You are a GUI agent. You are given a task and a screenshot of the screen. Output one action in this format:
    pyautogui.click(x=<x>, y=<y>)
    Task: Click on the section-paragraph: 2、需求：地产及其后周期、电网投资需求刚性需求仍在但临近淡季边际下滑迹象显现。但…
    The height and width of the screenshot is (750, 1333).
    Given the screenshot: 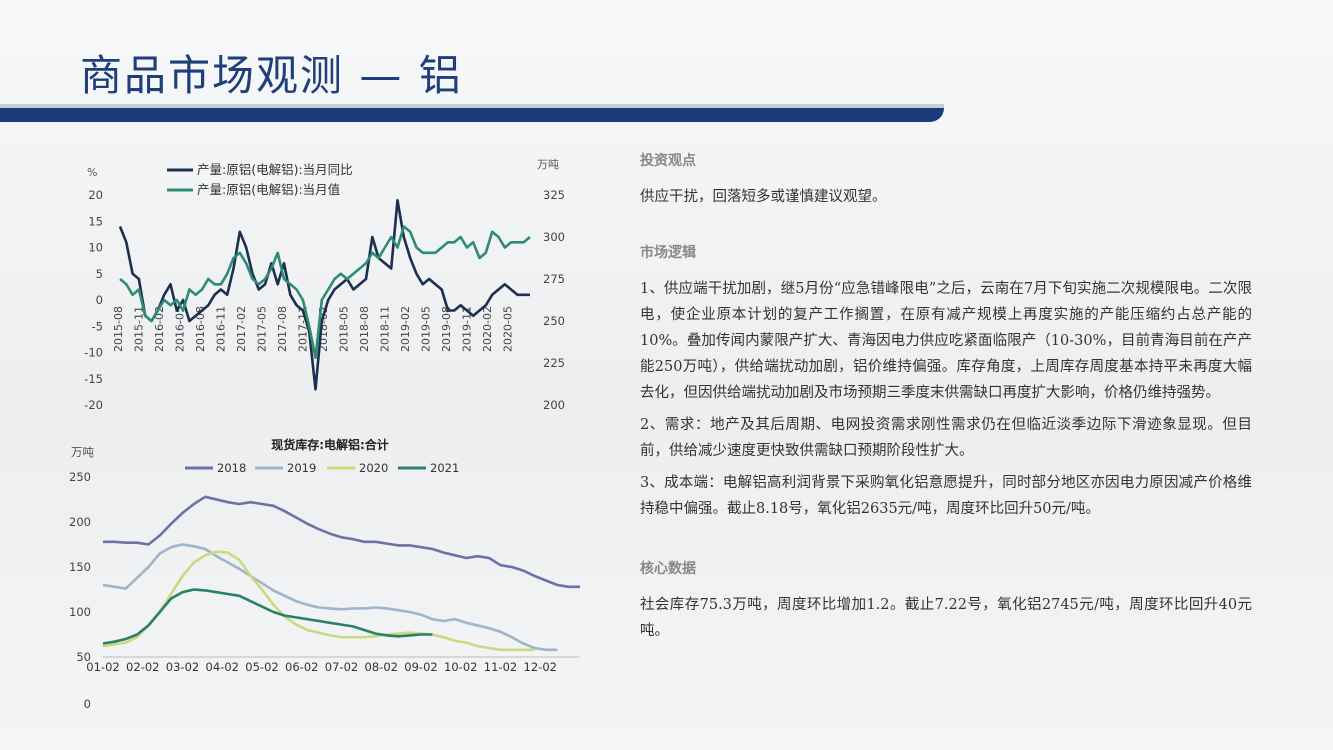 What is the action you would take?
    pyautogui.click(x=946, y=438)
    